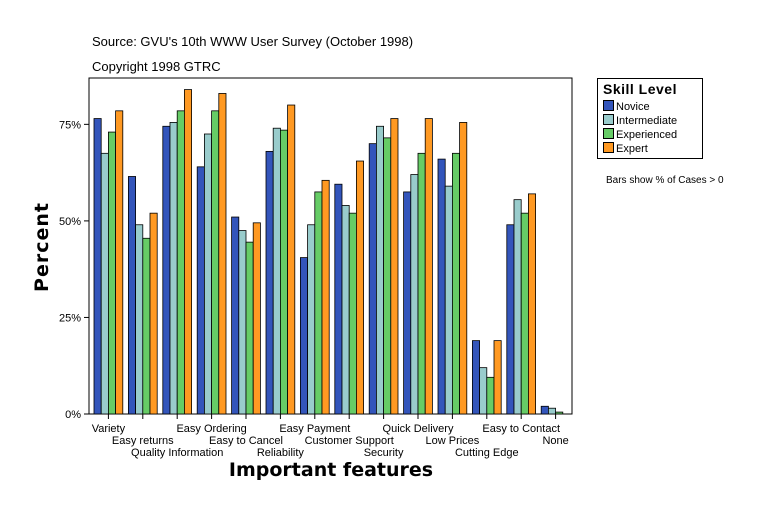  I want to click on bar-novice-easy-to-cancel, so click(235, 315).